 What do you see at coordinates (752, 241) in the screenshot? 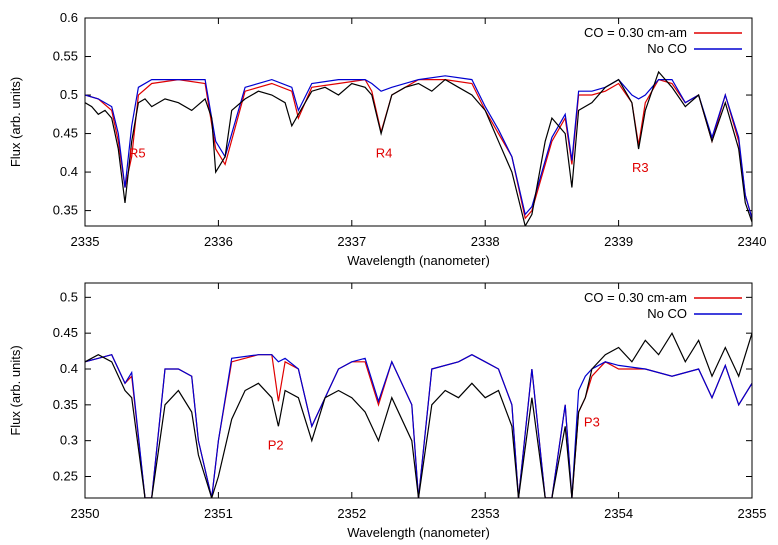
I see `x-tick-label: 2340` at bounding box center [752, 241].